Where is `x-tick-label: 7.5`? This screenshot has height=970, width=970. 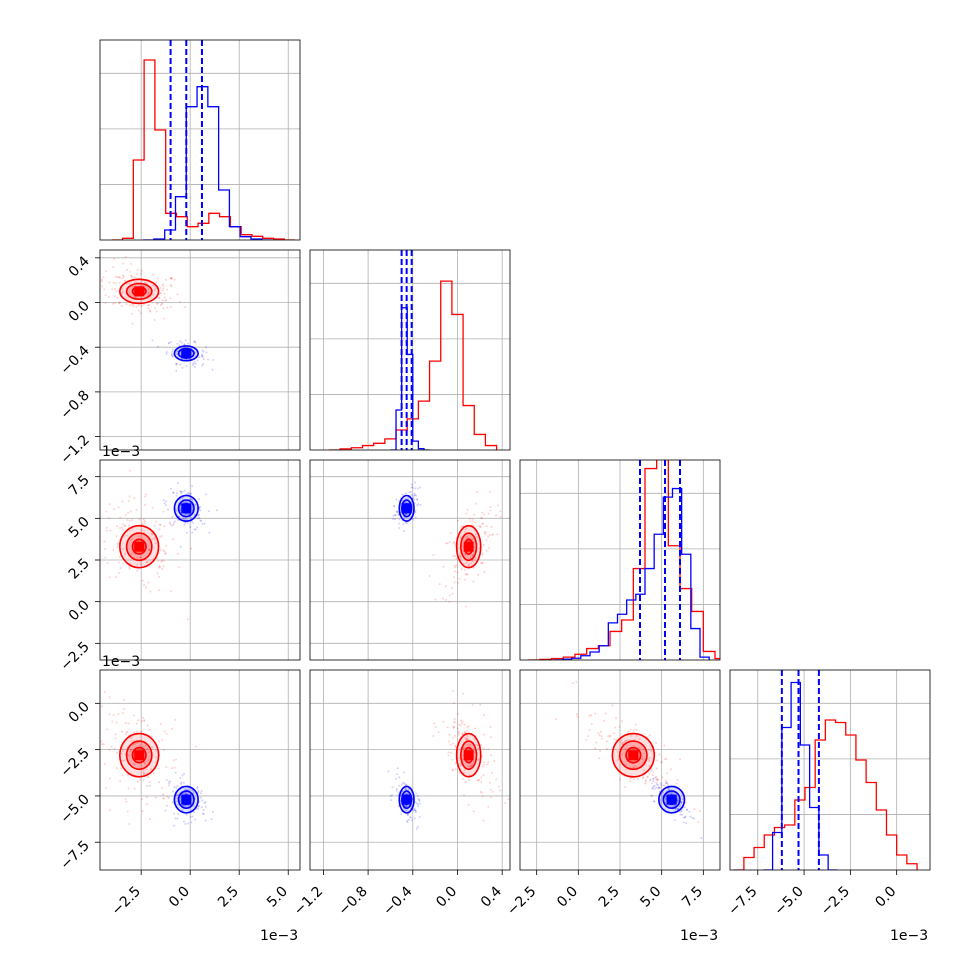
x-tick-label: 7.5 is located at coordinates (692, 897).